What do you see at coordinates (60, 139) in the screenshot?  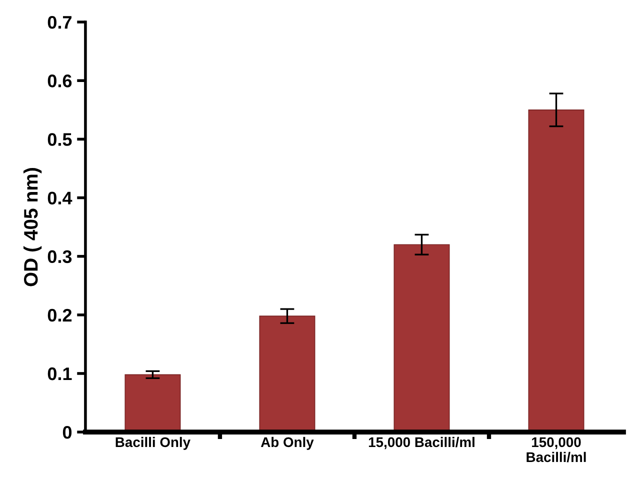 I see `y-tick-label: 0.5` at bounding box center [60, 139].